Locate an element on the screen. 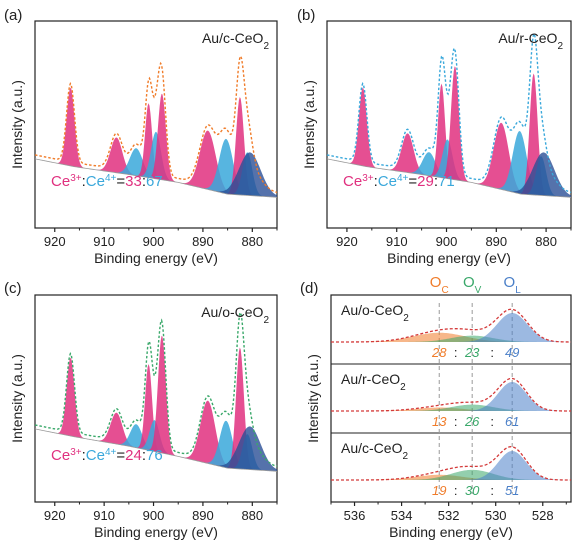 Image resolution: width=580 pixels, height=546 pixels. component-label: OC is located at coordinates (439, 285).